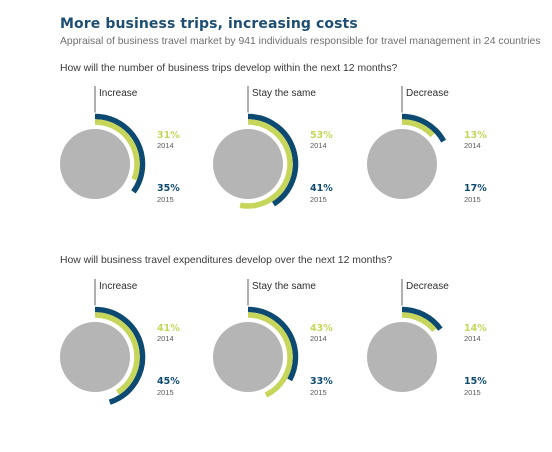 The image size is (552, 452). What do you see at coordinates (427, 286) in the screenshot?
I see `category-label-c1-2: Decrease` at bounding box center [427, 286].